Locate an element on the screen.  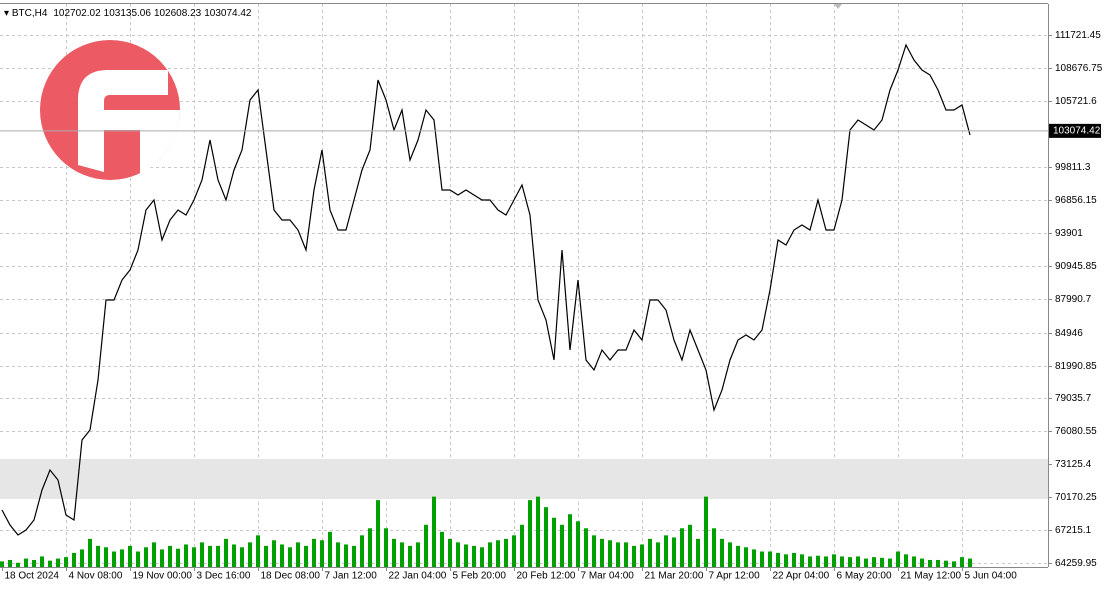
shift-marker is located at coordinates (838, 6).